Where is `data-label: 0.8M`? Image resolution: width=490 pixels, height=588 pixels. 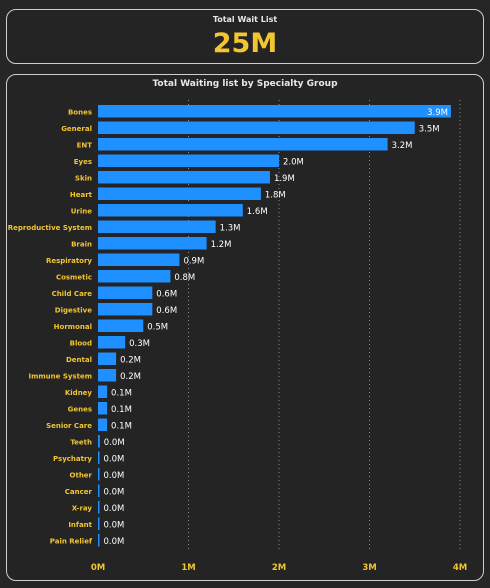 data-label: 0.8M is located at coordinates (184, 278).